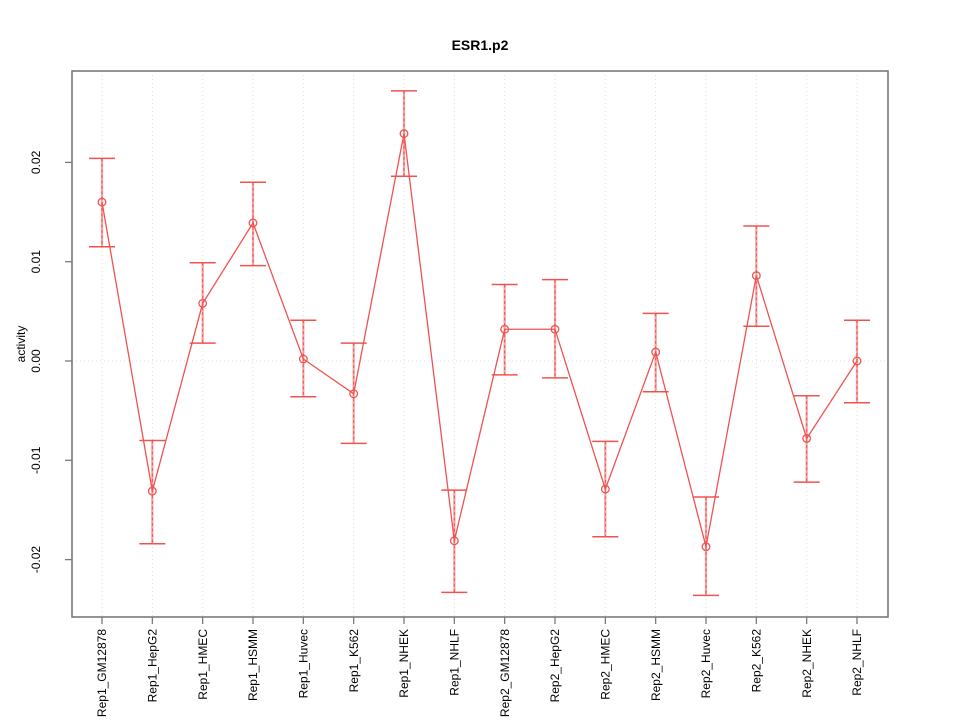 Image resolution: width=960 pixels, height=720 pixels. What do you see at coordinates (36, 162) in the screenshot?
I see `y-tick-label: 0.02` at bounding box center [36, 162].